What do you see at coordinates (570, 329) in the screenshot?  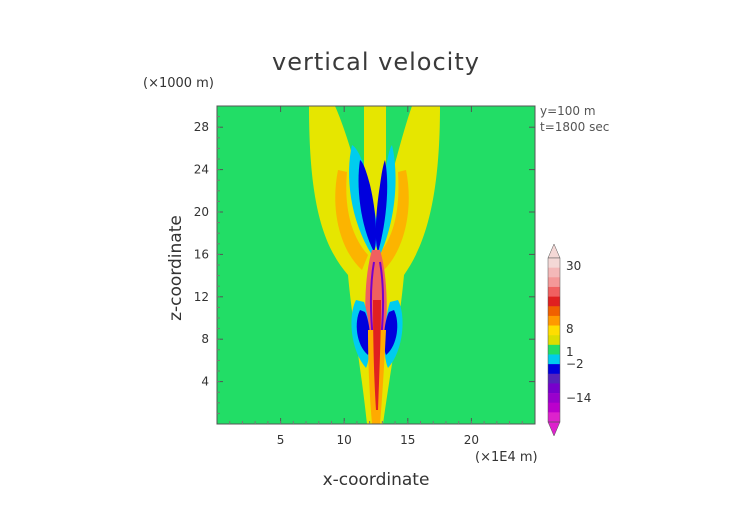 I see `colorbar-label: 8` at bounding box center [570, 329].